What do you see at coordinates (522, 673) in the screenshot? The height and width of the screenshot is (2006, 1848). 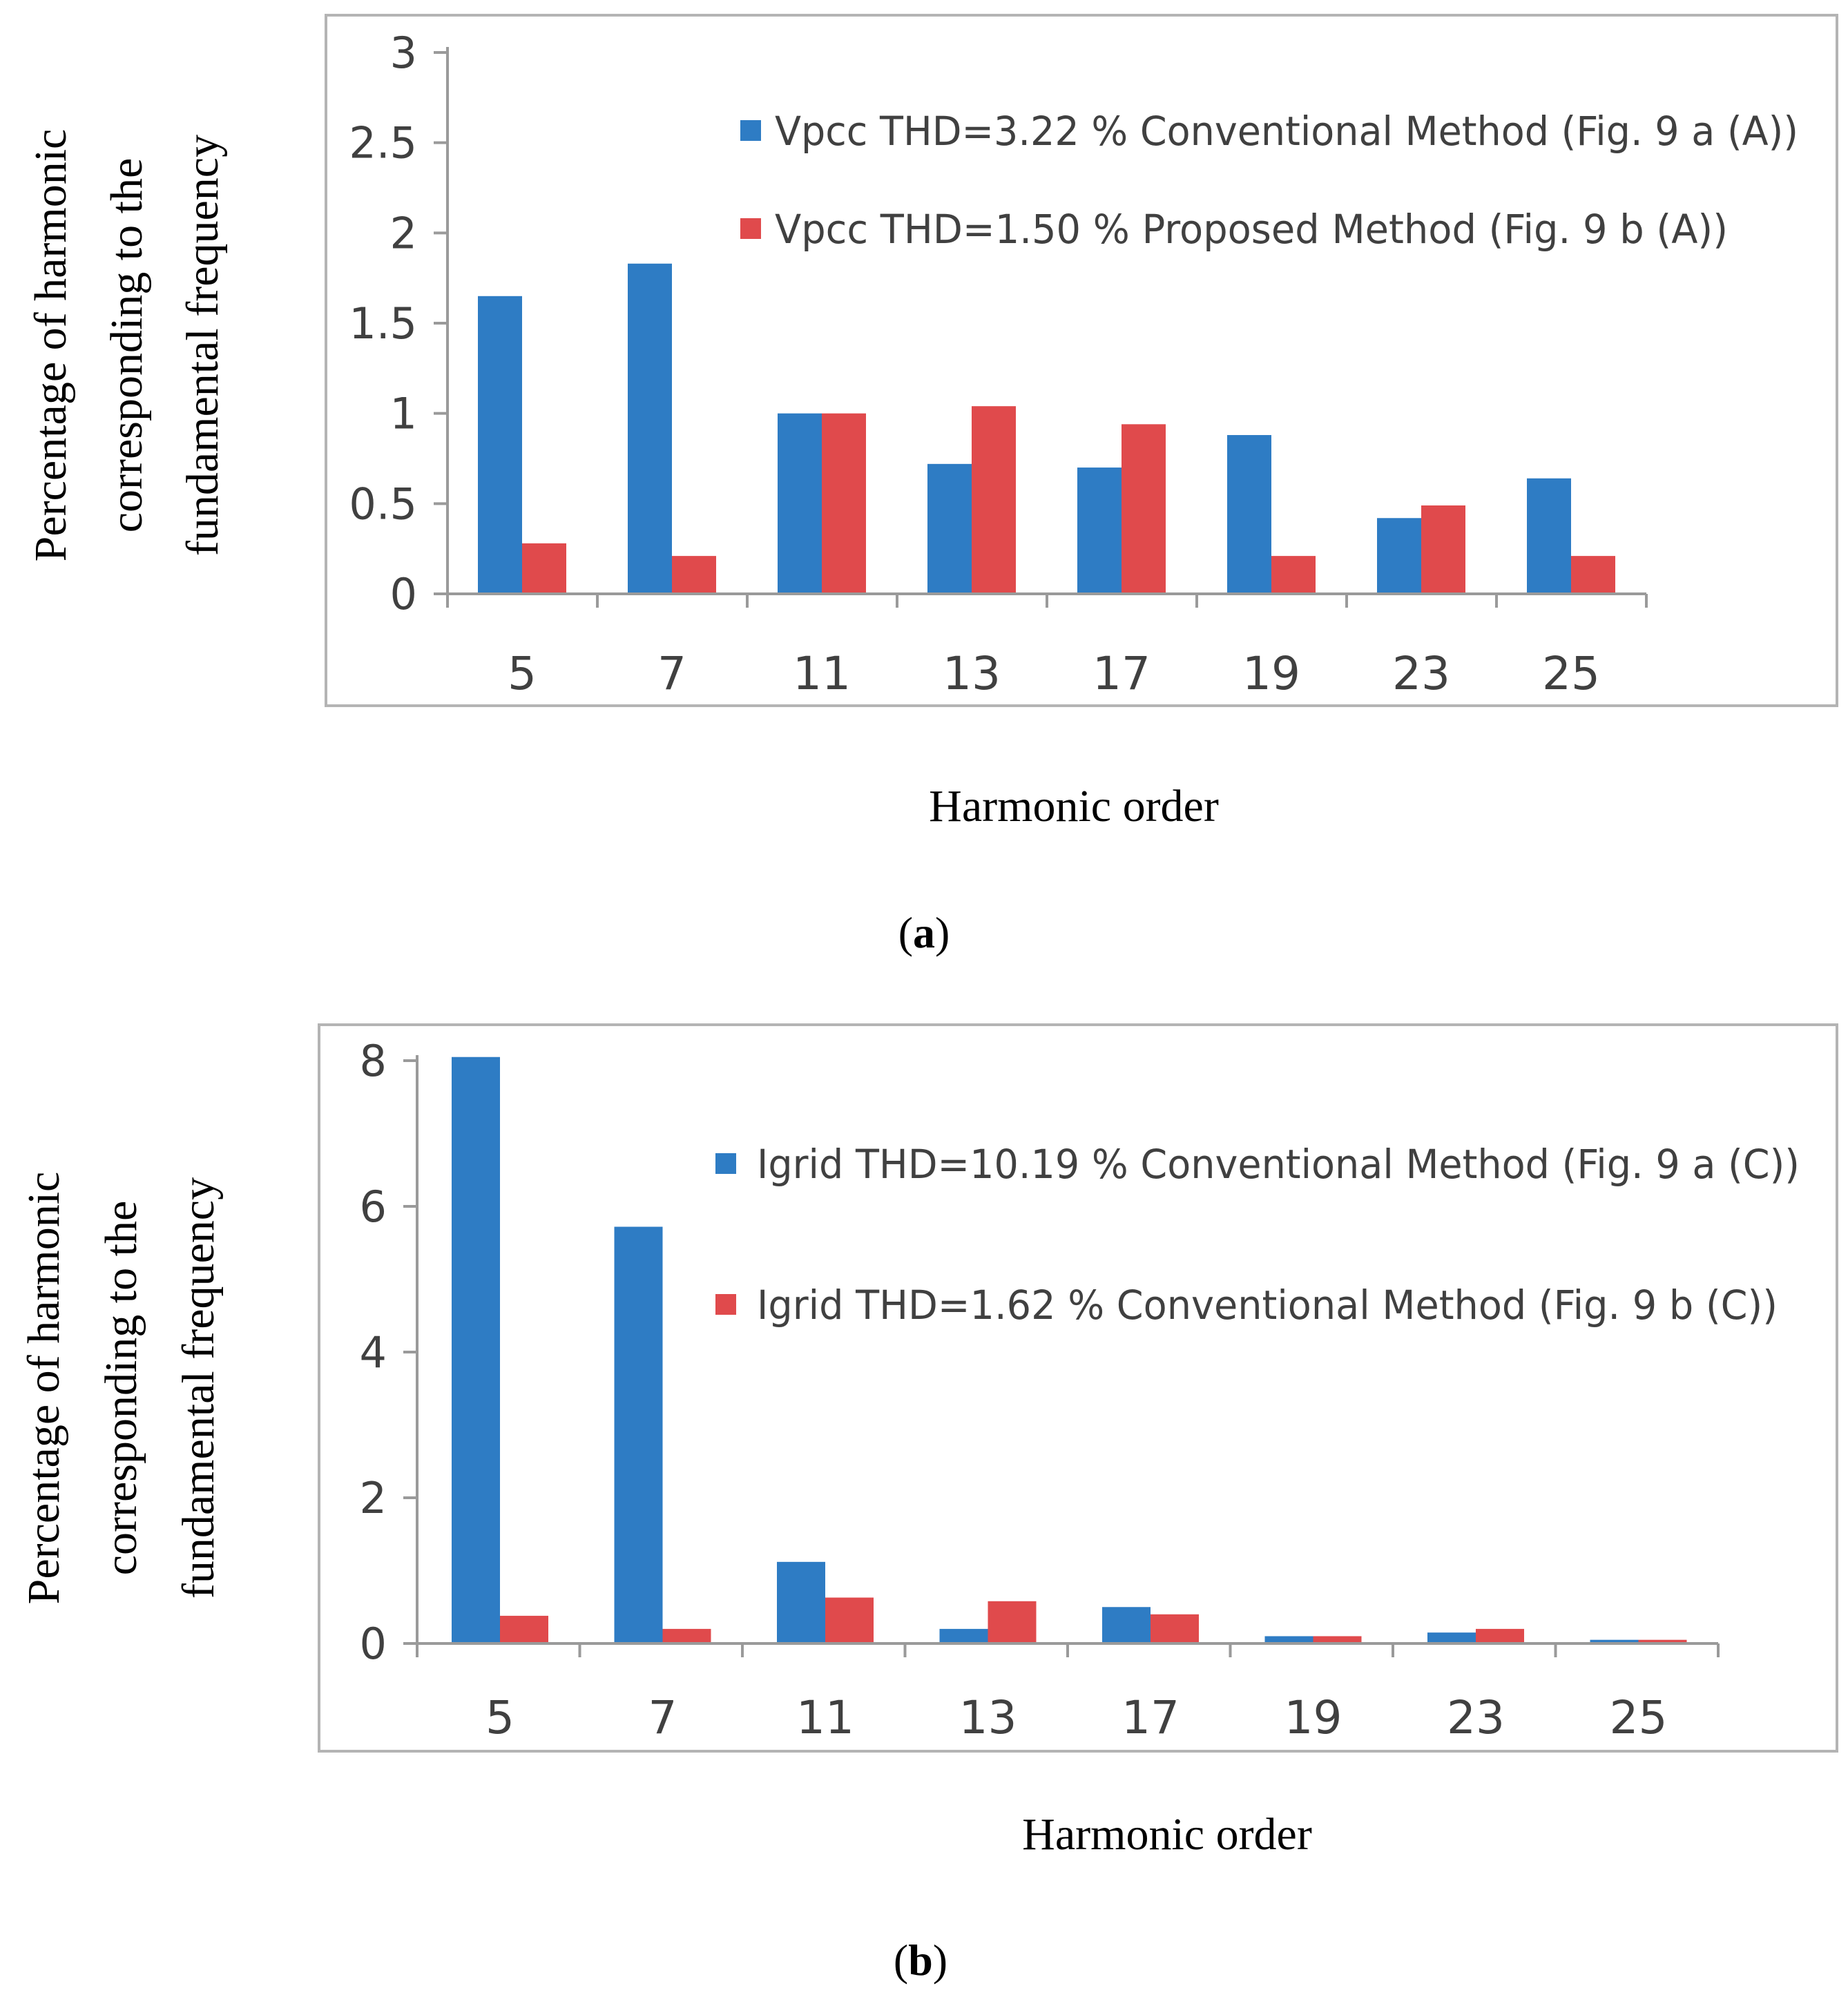 I see `chart-a-x-tick-label: 5` at bounding box center [522, 673].